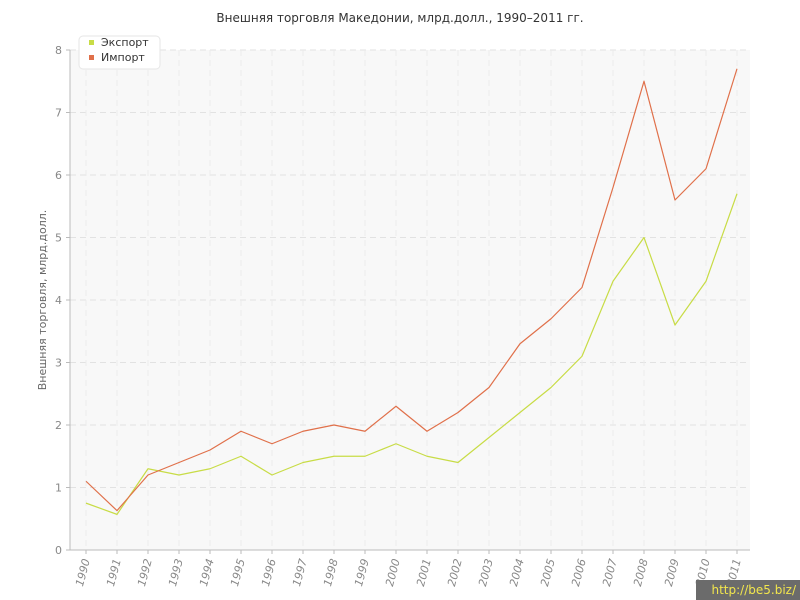  What do you see at coordinates (58, 50) in the screenshot?
I see `y-tick-label: 8` at bounding box center [58, 50].